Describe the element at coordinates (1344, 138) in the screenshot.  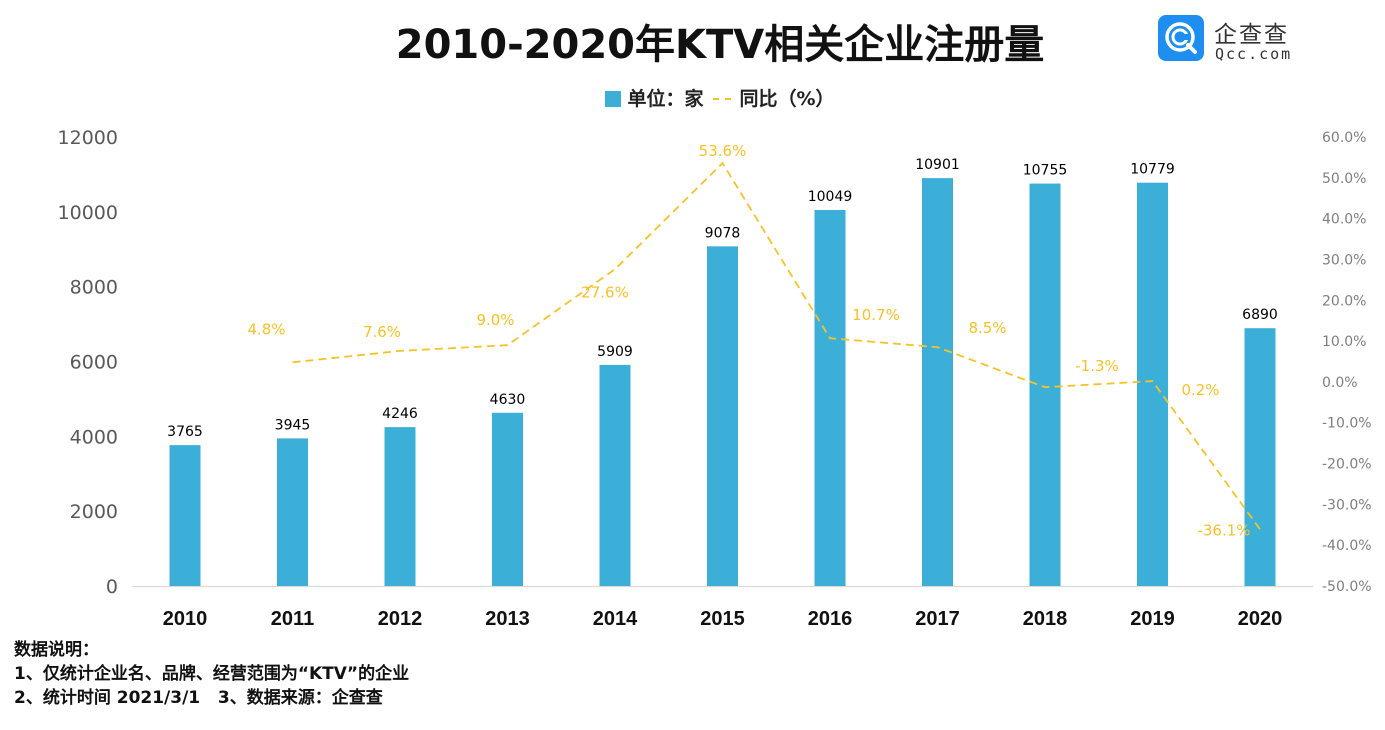
I see `right-axis-tick-label: 60.0%` at that location.